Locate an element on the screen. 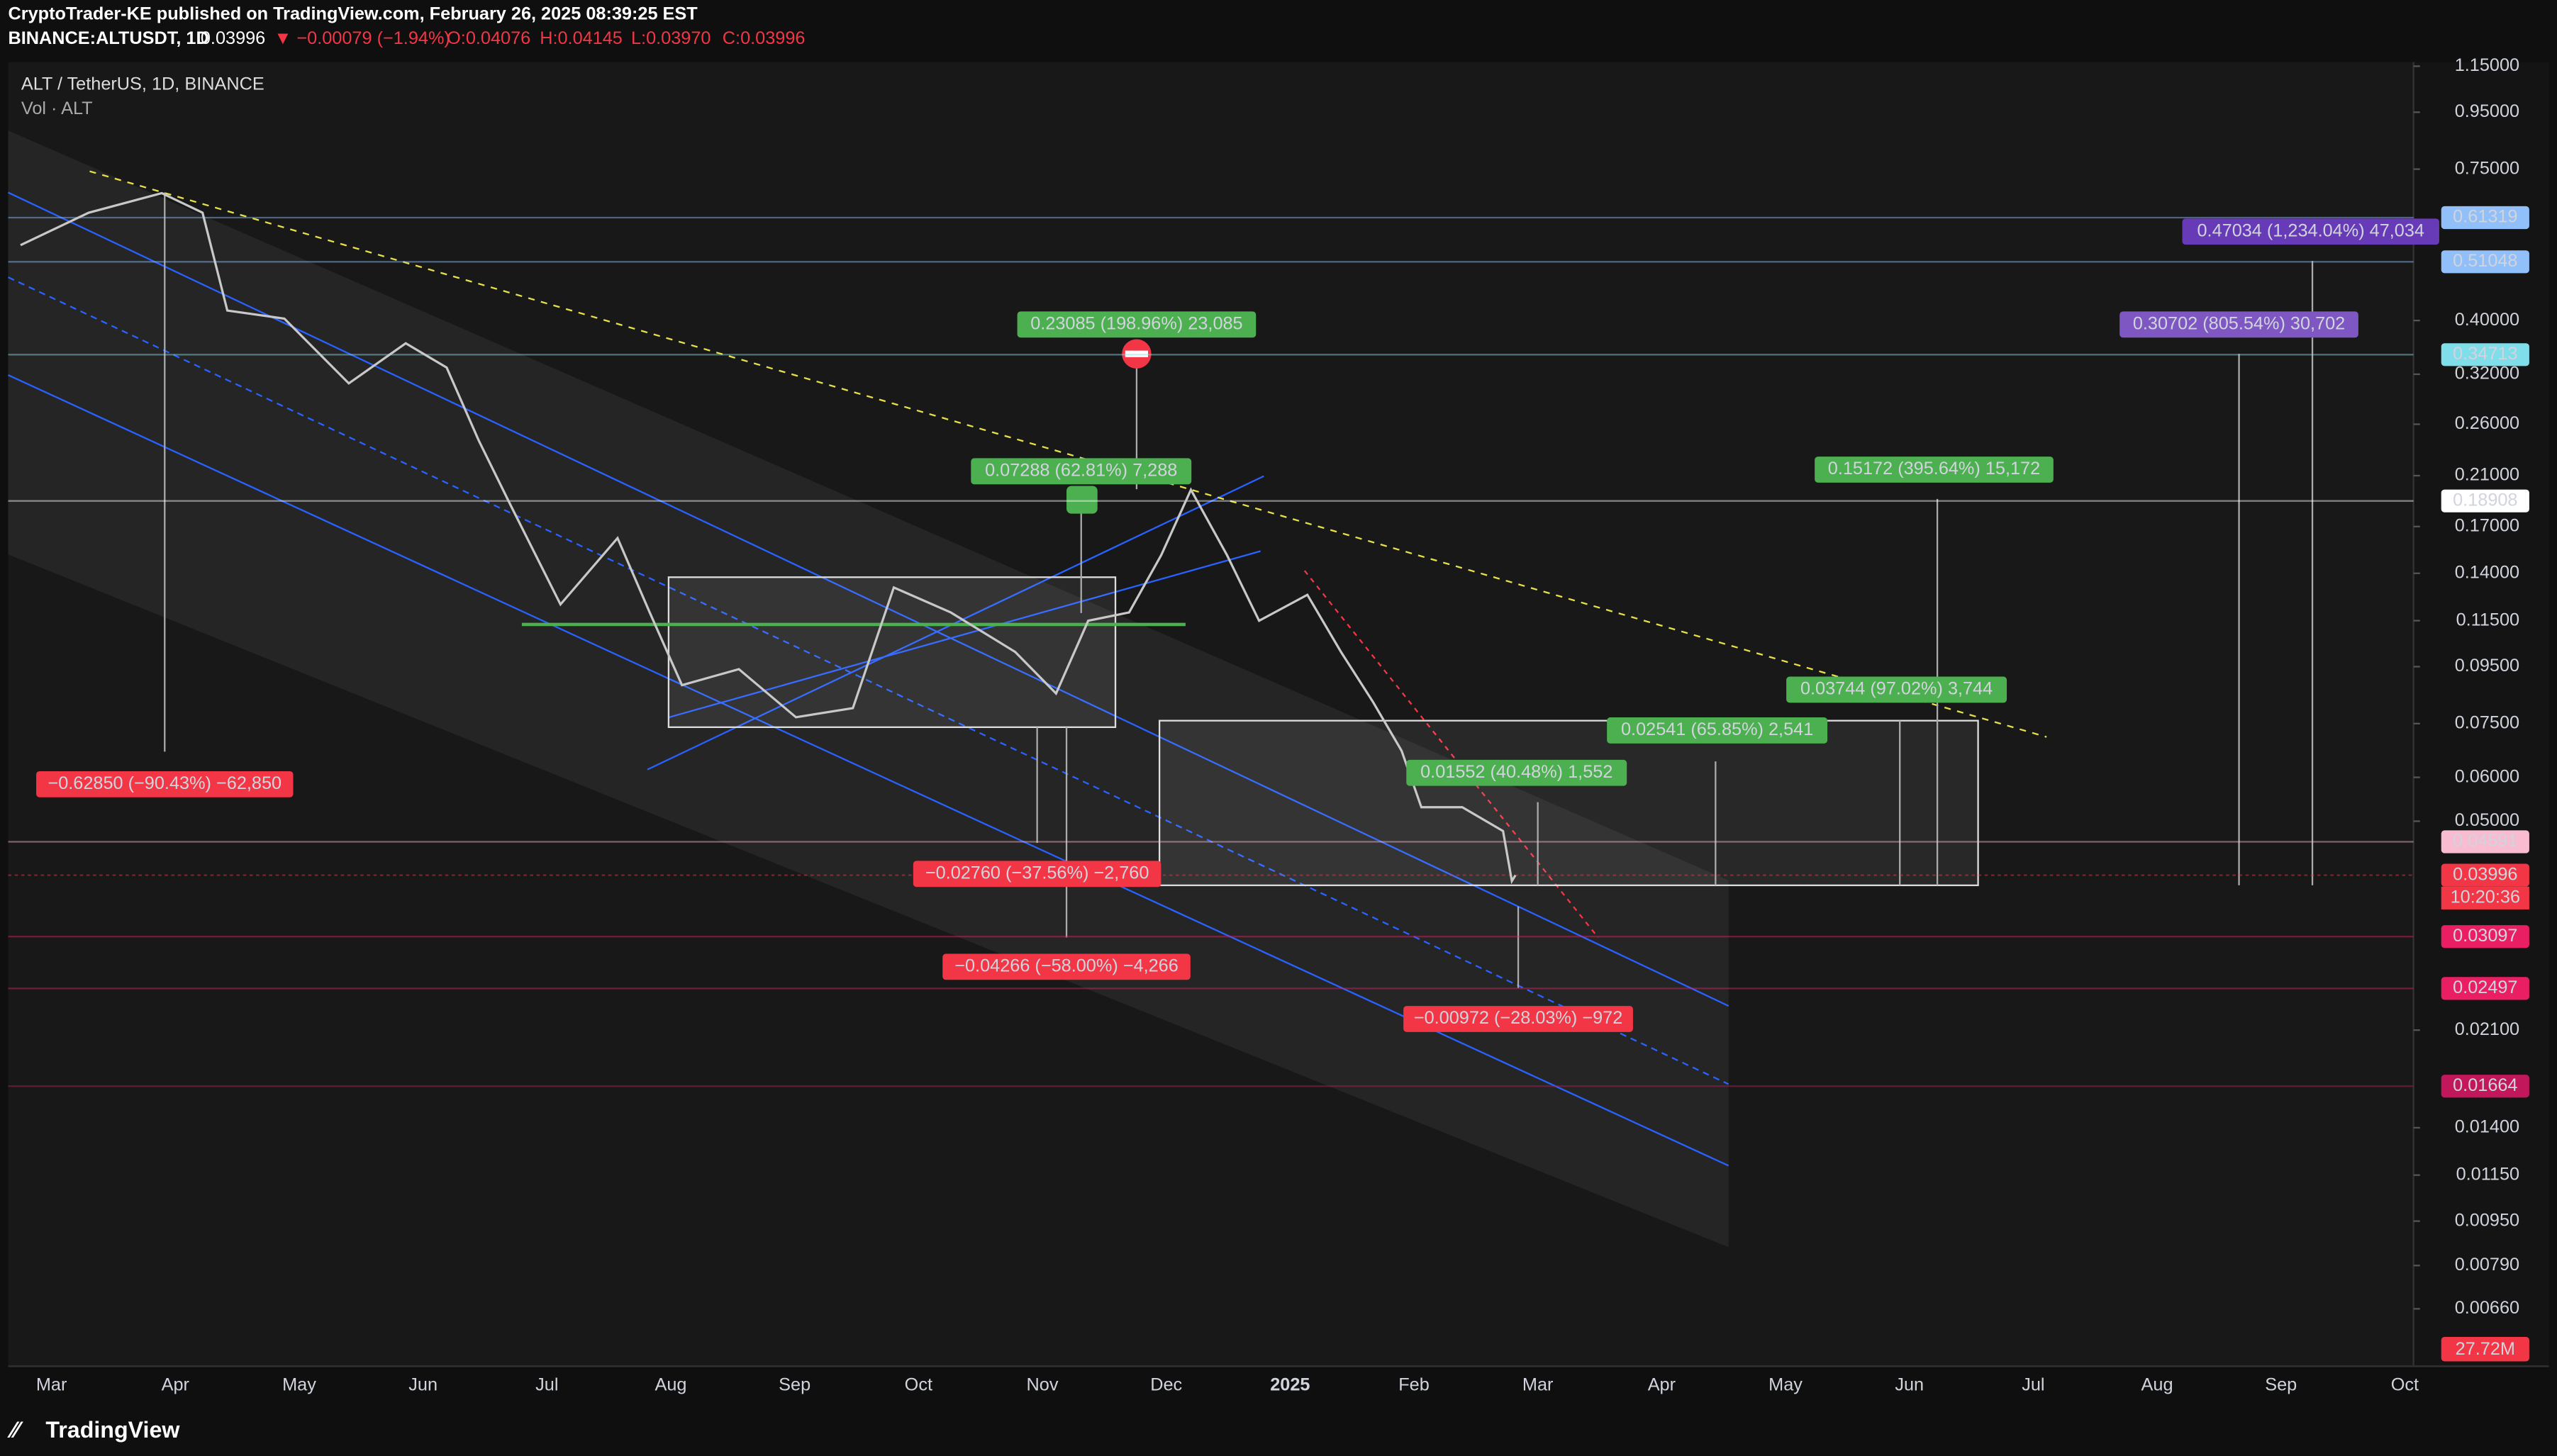 This screenshot has height=1456, width=2557. y-tick-label: 0.11500 is located at coordinates (2488, 620).